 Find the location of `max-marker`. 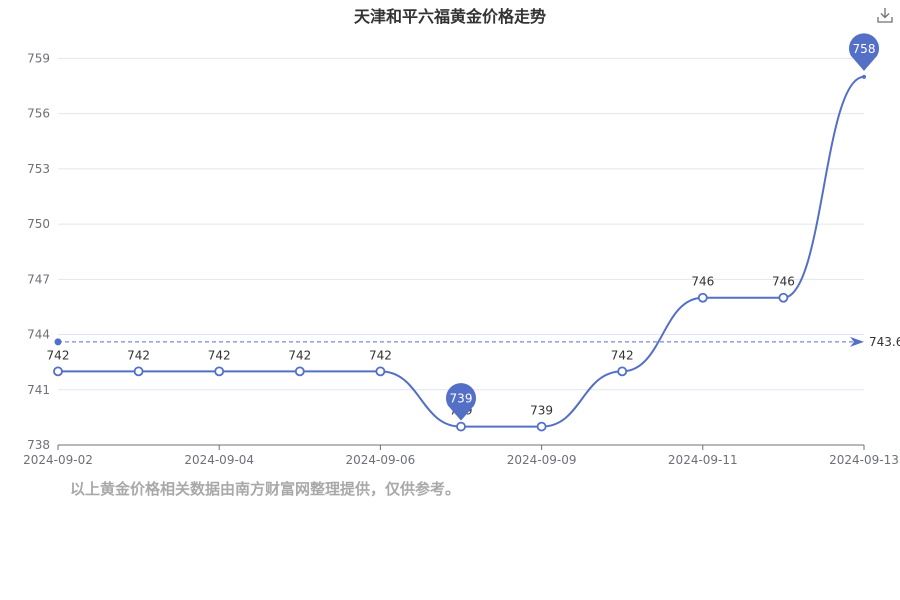

max-marker is located at coordinates (864, 52).